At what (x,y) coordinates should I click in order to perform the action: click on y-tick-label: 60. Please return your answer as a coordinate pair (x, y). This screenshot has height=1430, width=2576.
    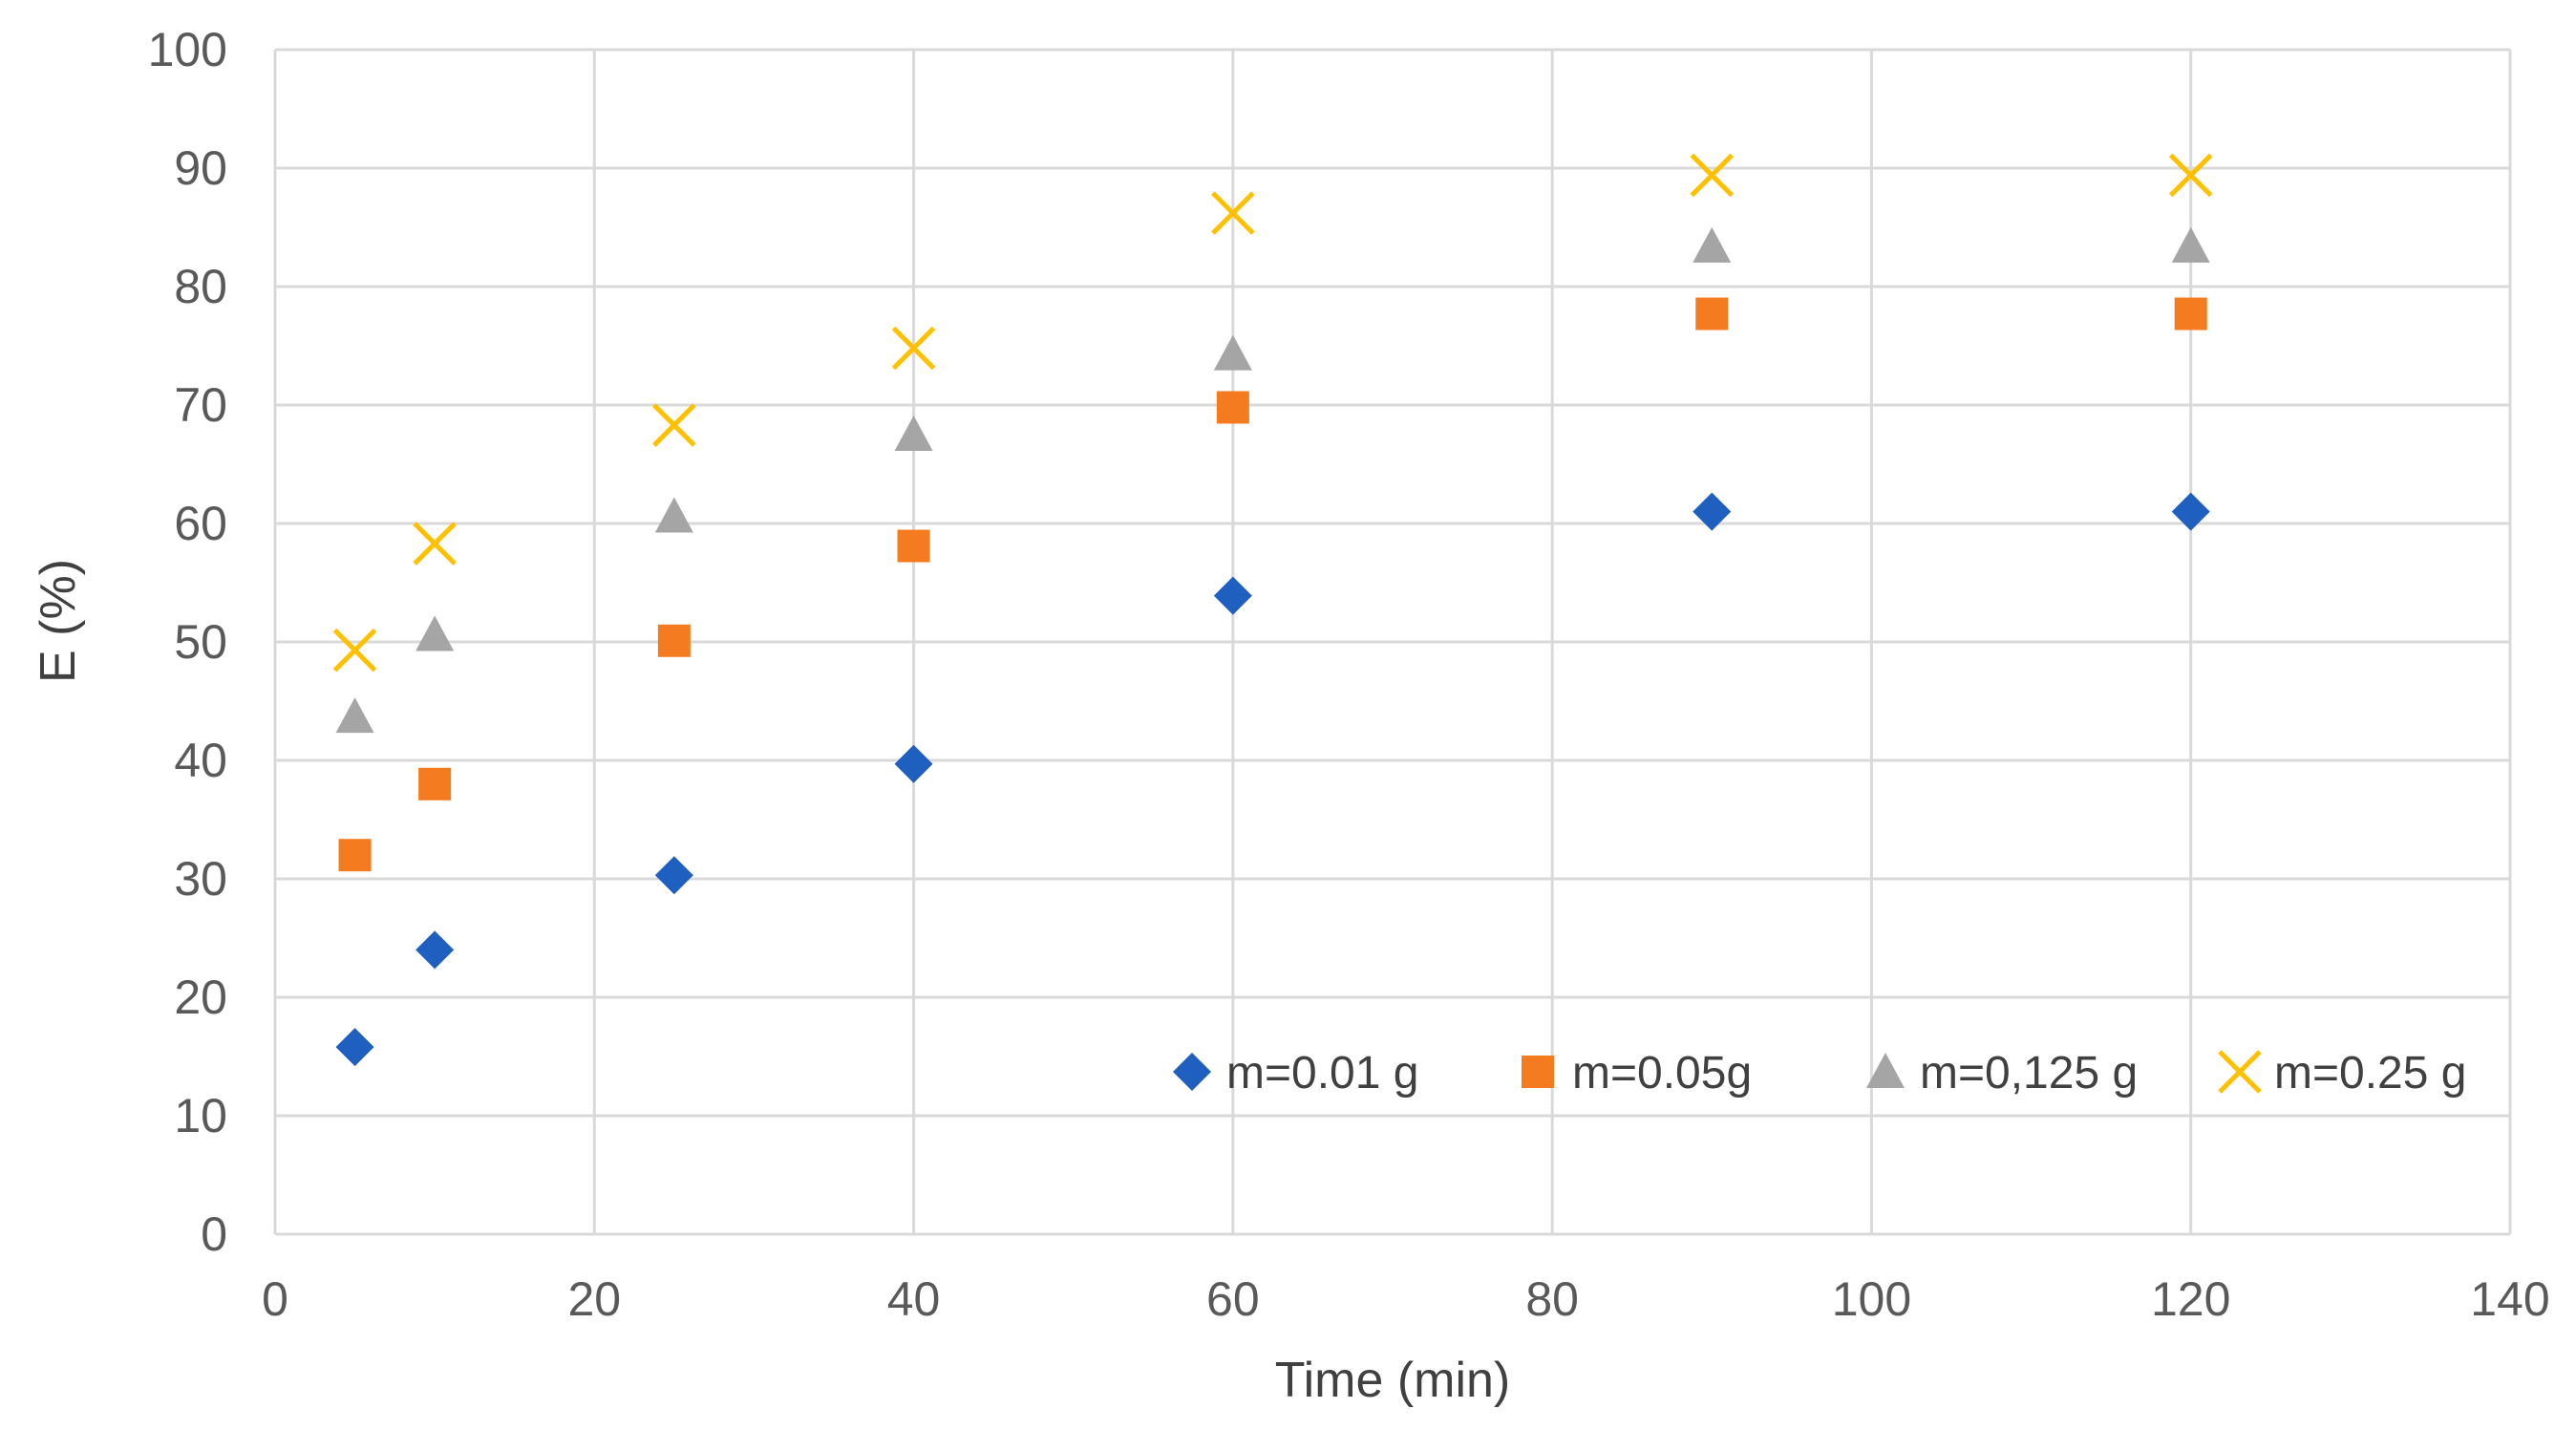
    Looking at the image, I should click on (200, 523).